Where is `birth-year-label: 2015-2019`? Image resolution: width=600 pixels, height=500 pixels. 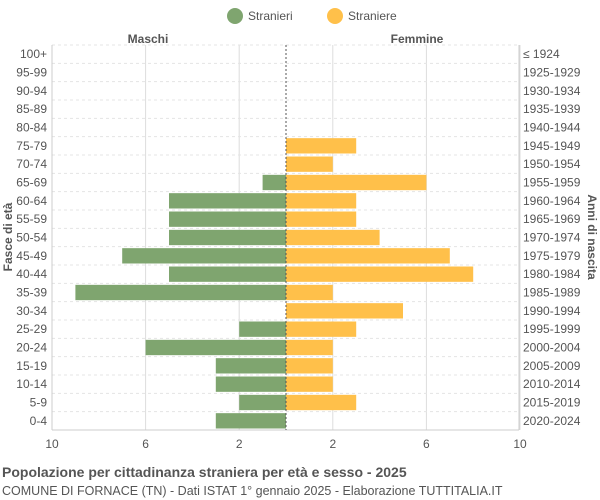
birth-year-label: 2015-2019 is located at coordinates (552, 403).